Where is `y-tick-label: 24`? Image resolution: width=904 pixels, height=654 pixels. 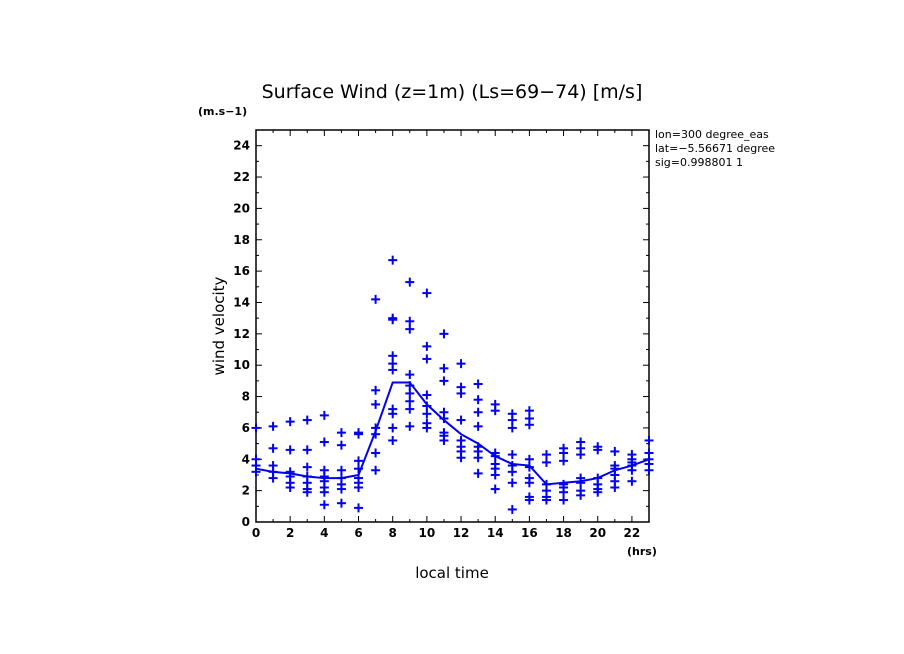
y-tick-label: 24 is located at coordinates (241, 146).